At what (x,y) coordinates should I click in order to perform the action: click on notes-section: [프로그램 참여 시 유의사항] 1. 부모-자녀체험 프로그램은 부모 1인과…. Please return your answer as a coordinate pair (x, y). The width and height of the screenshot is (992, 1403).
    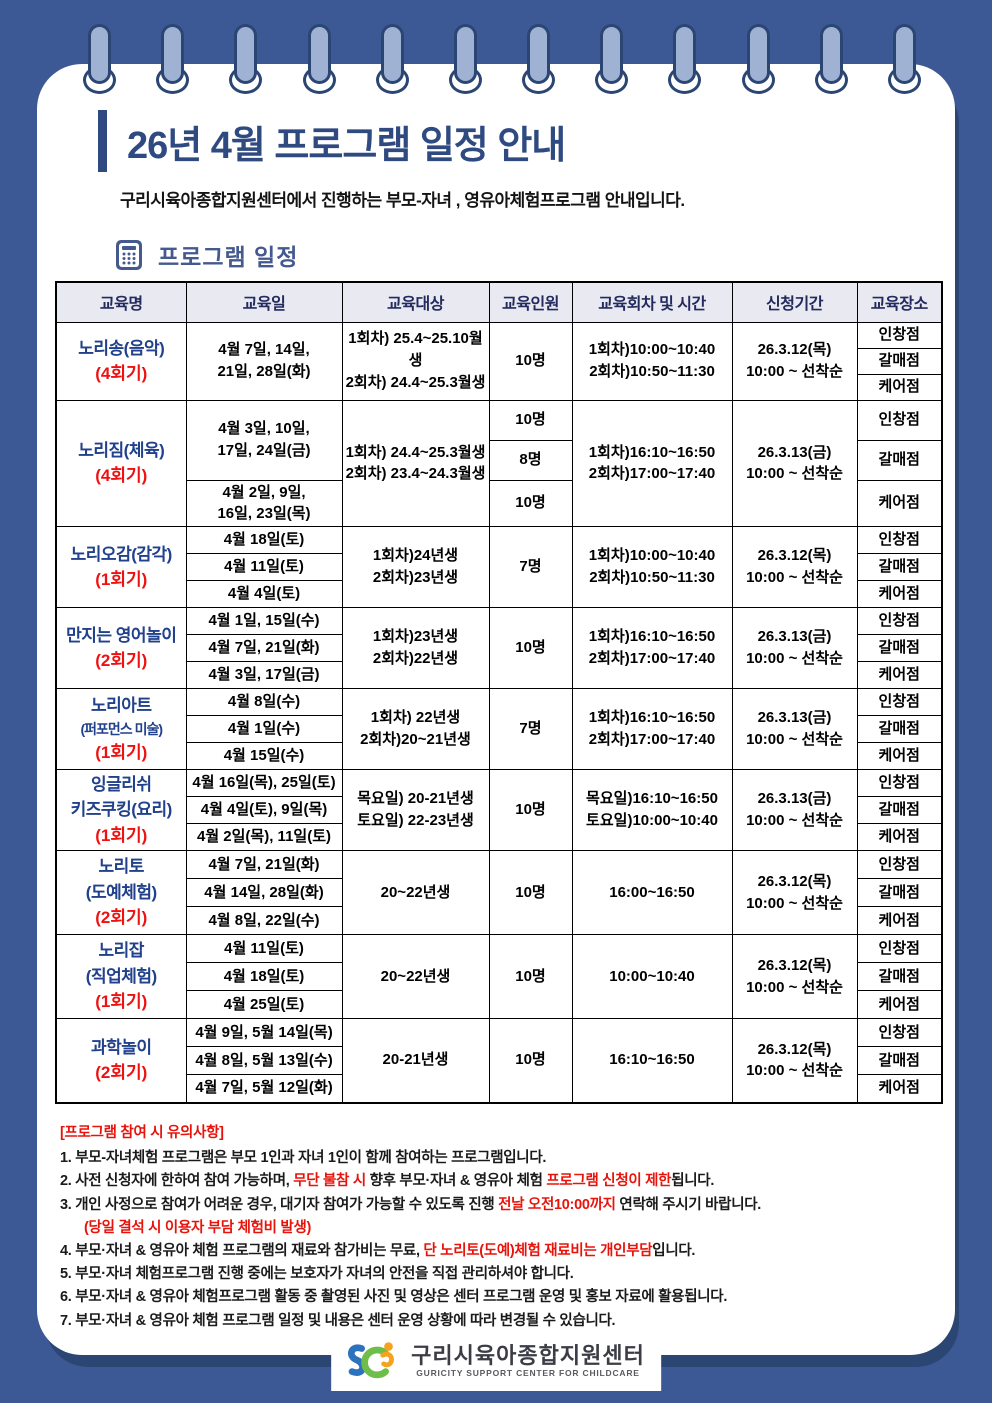
    Looking at the image, I should click on (502, 1227).